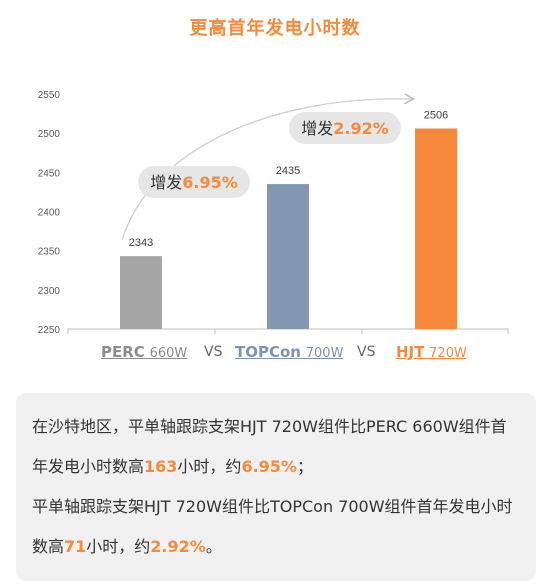 This screenshot has width=550, height=587. I want to click on y-tick-label: 2300, so click(49, 291).